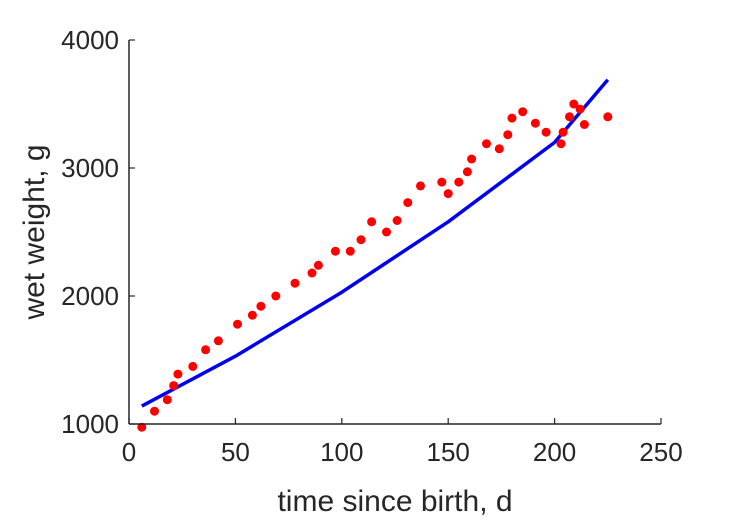 This screenshot has height=521, width=729. I want to click on y-tick-label: 3000, so click(90, 168).